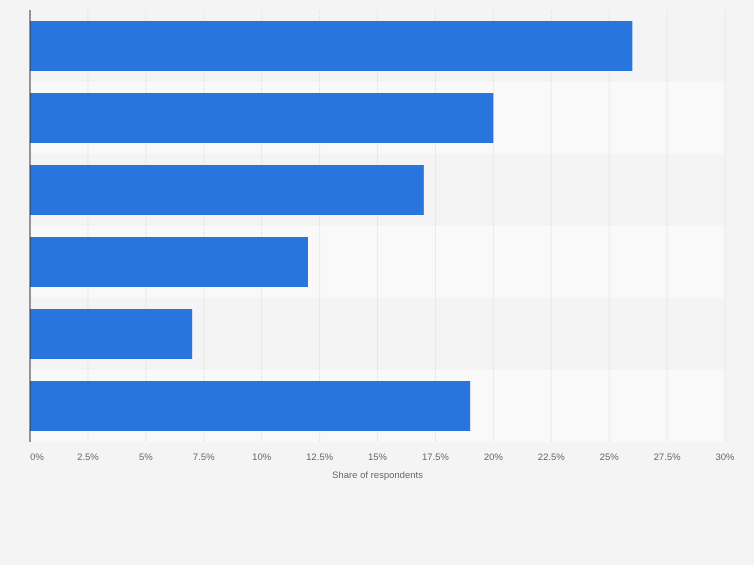 Image resolution: width=754 pixels, height=565 pixels. What do you see at coordinates (551, 457) in the screenshot?
I see `x-tick-label: 22.5%` at bounding box center [551, 457].